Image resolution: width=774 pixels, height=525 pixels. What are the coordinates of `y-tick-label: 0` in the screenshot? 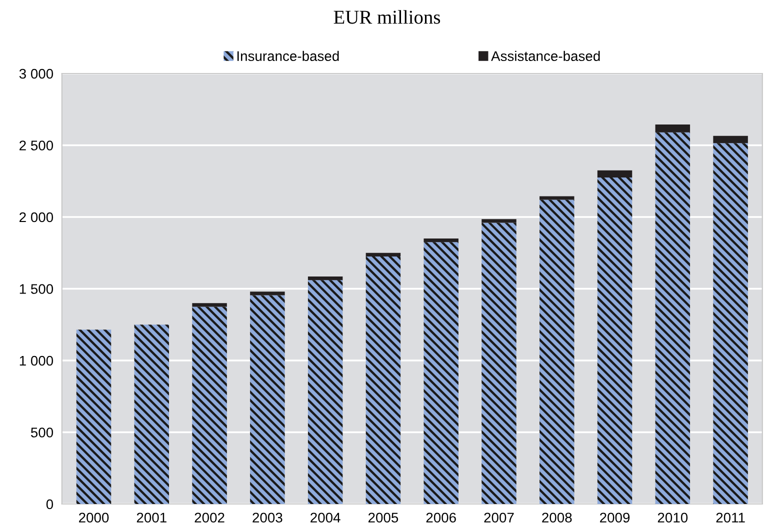 It's located at (50, 504).